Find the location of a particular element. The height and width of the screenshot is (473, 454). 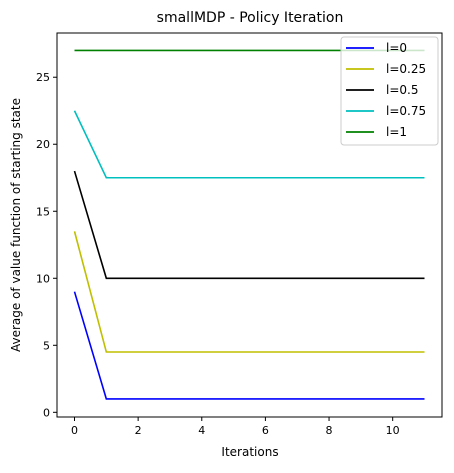

y-tick-label: 10 is located at coordinates (43, 278).